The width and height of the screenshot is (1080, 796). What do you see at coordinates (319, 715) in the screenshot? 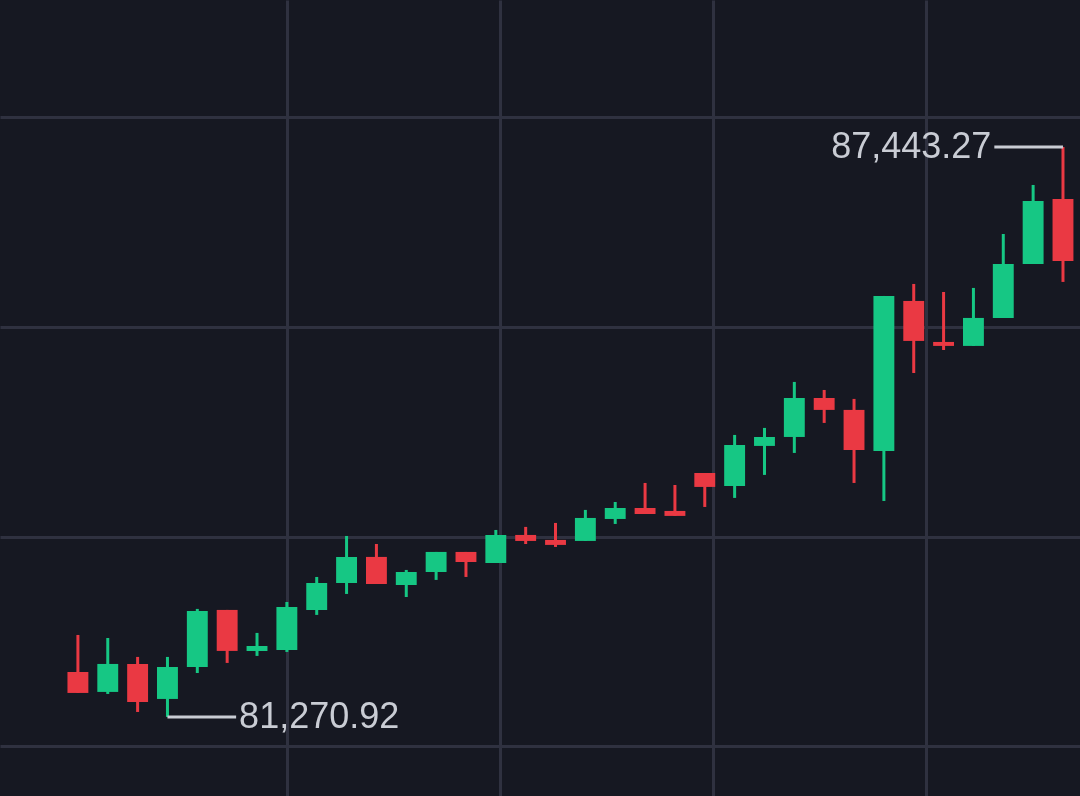
I see `annotation: 81,270.92` at bounding box center [319, 715].